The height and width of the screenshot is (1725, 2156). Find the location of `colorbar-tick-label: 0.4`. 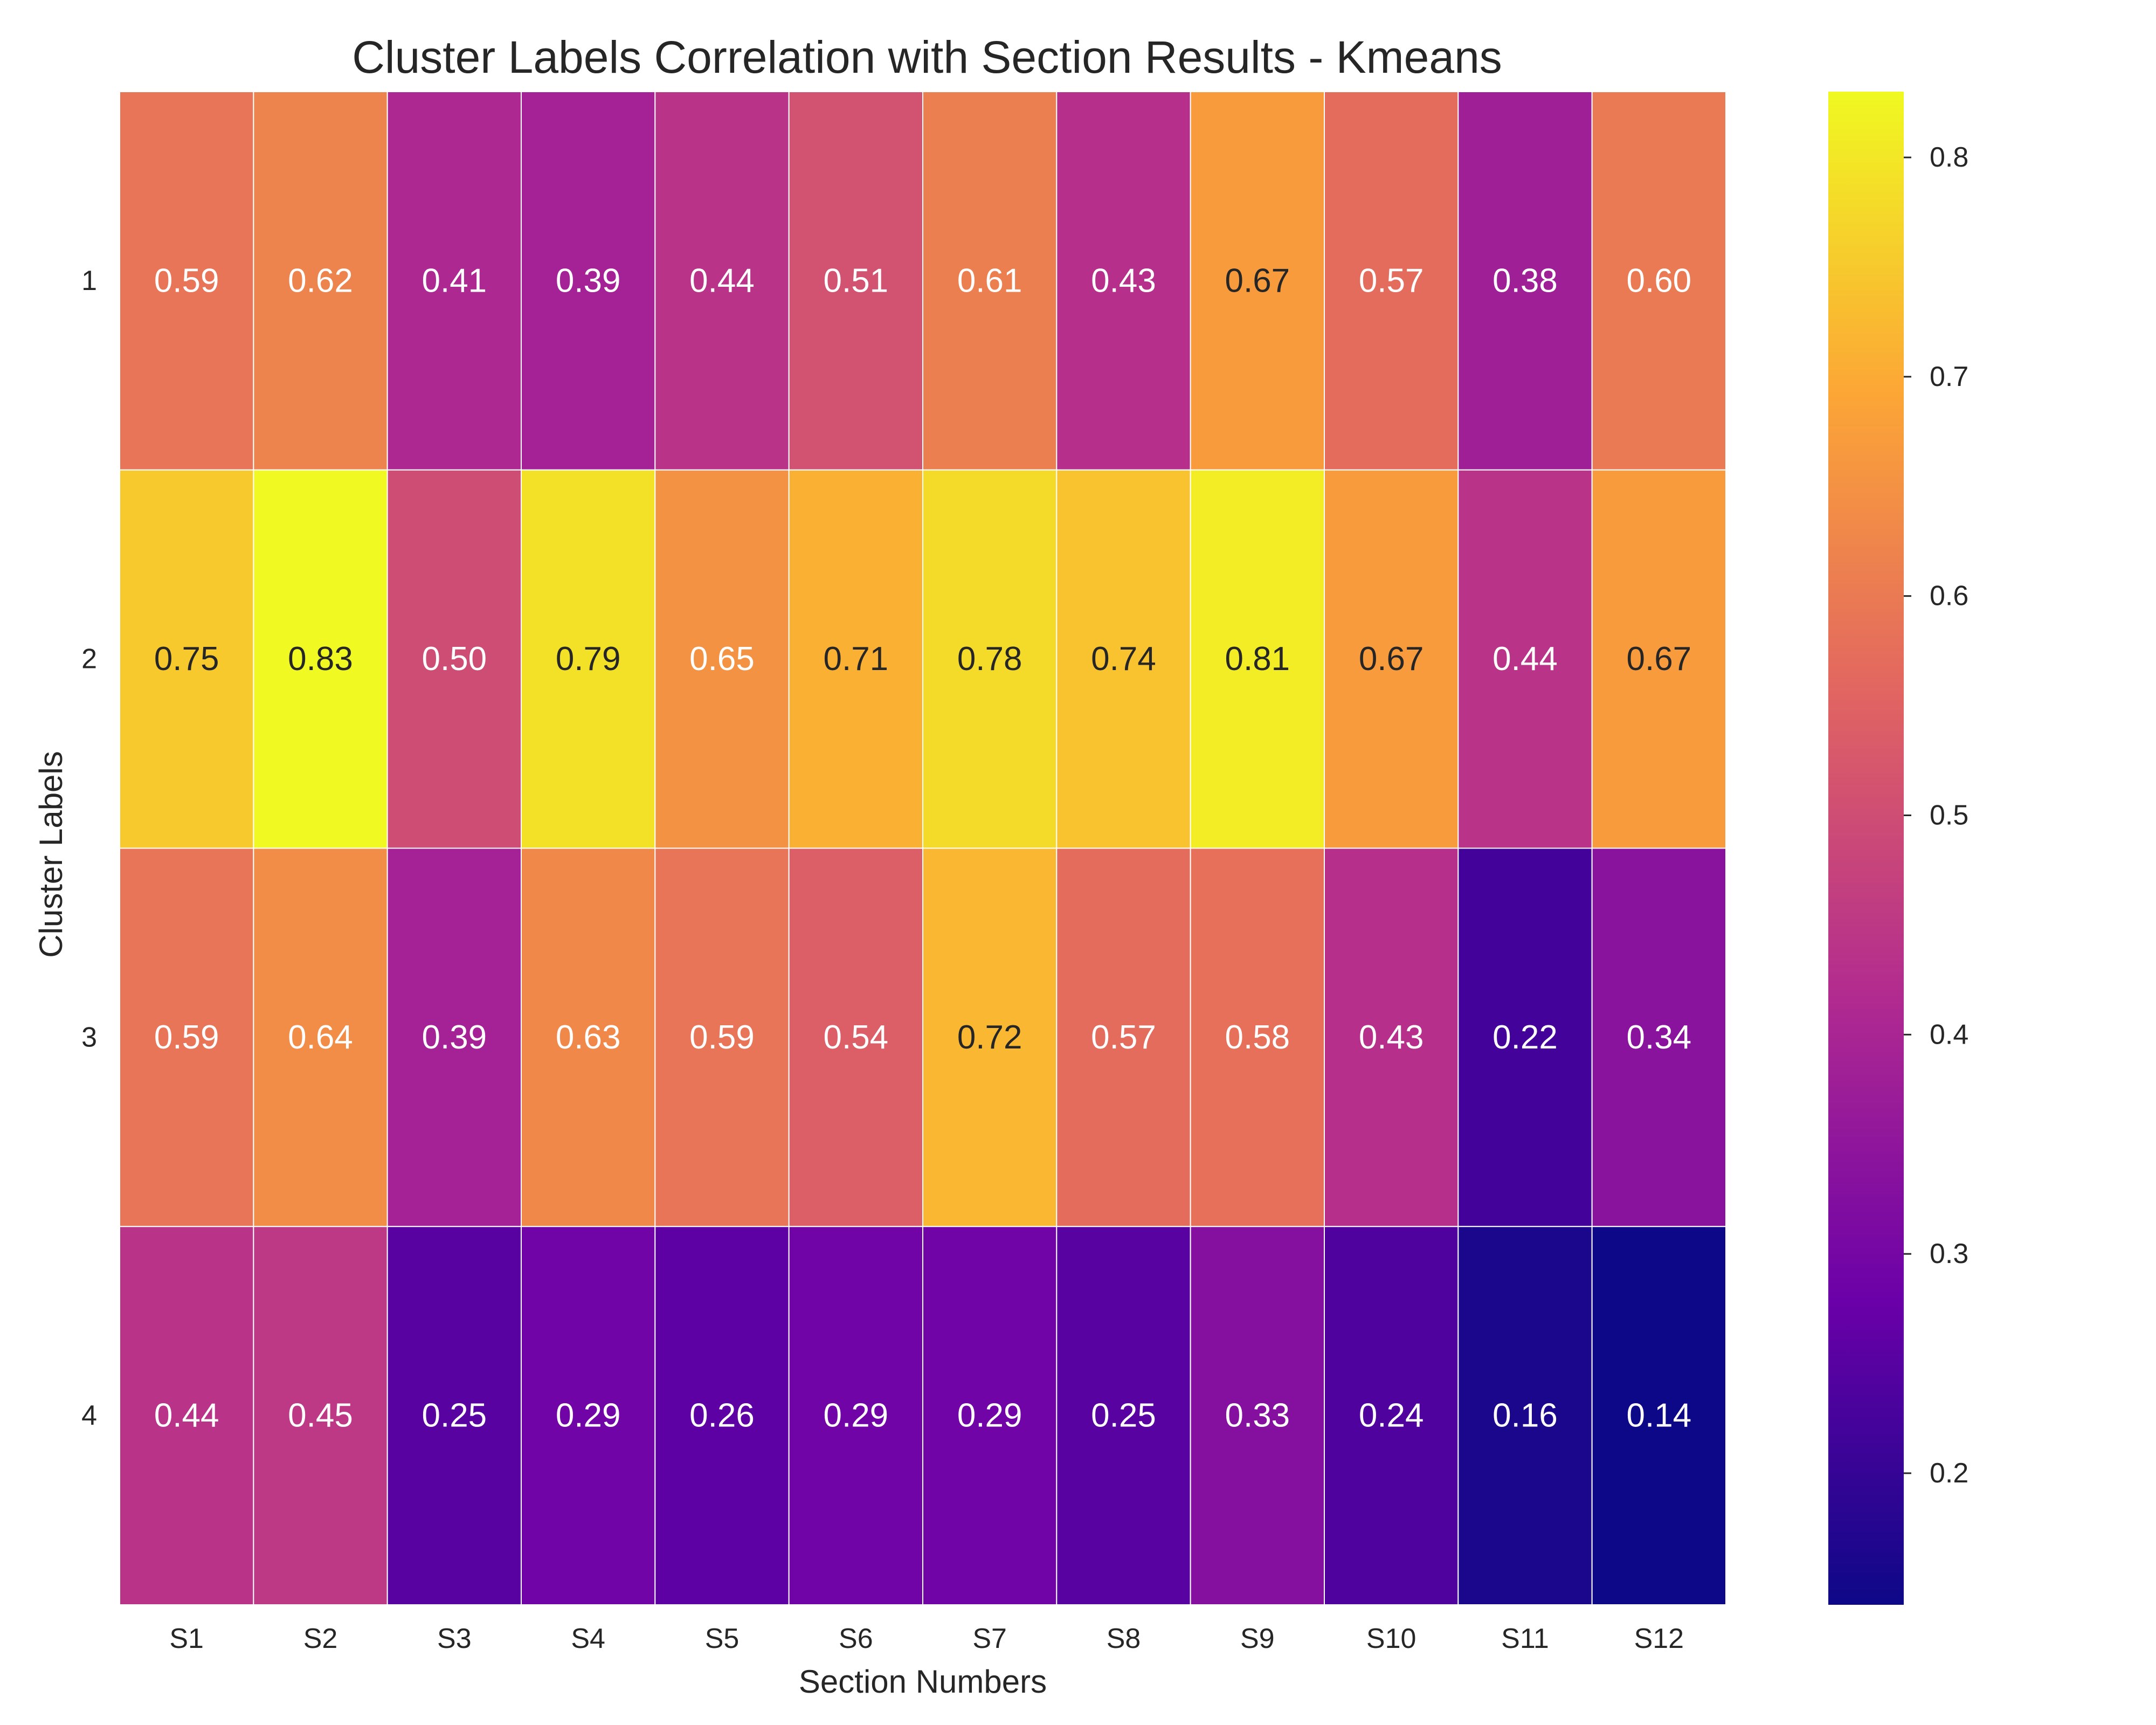

colorbar-tick-label: 0.4 is located at coordinates (1949, 1034).